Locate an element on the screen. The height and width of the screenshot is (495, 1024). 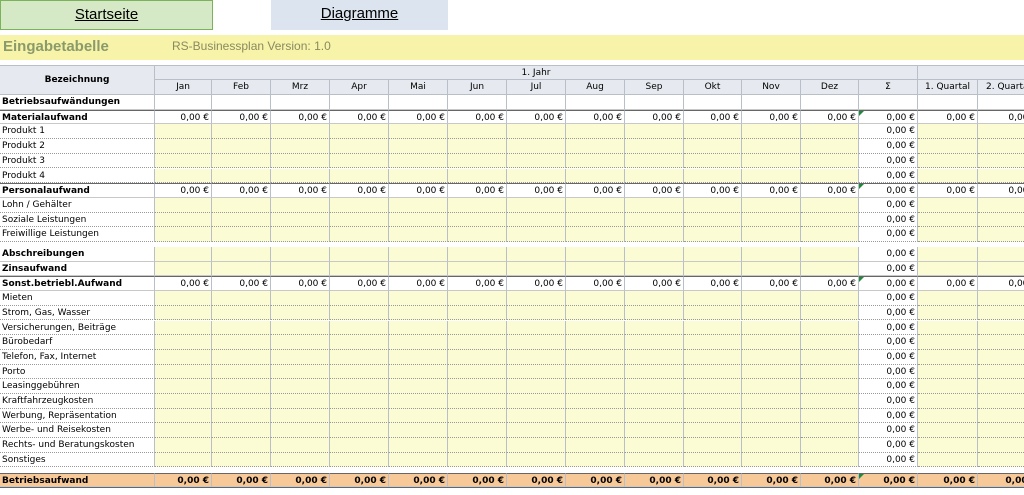
column-header: Mrz is located at coordinates (300, 87).